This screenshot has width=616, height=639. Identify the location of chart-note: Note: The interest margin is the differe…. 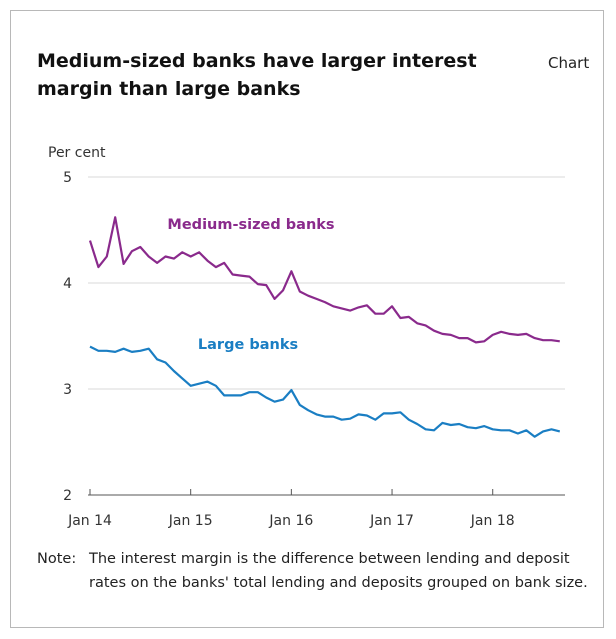
(317, 571).